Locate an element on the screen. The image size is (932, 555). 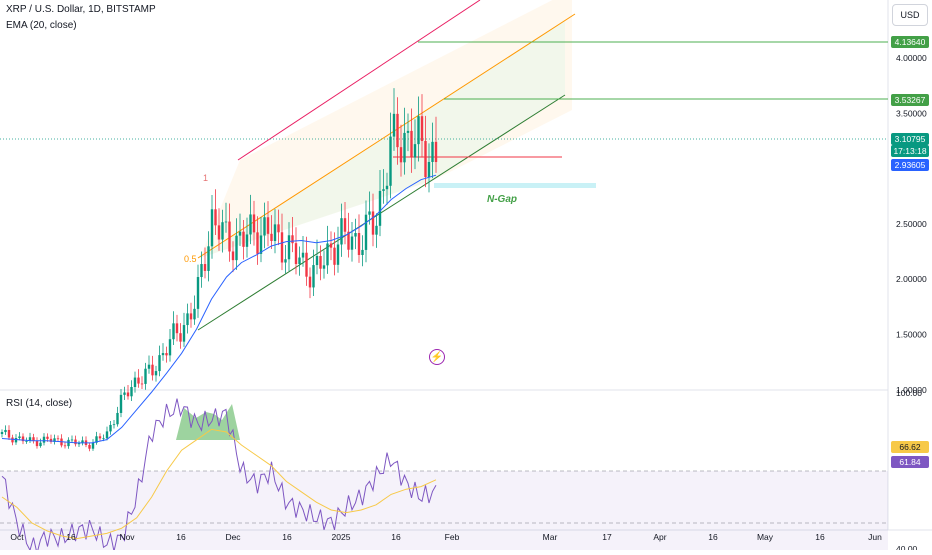
n-gap-zone is located at coordinates (515, 185).